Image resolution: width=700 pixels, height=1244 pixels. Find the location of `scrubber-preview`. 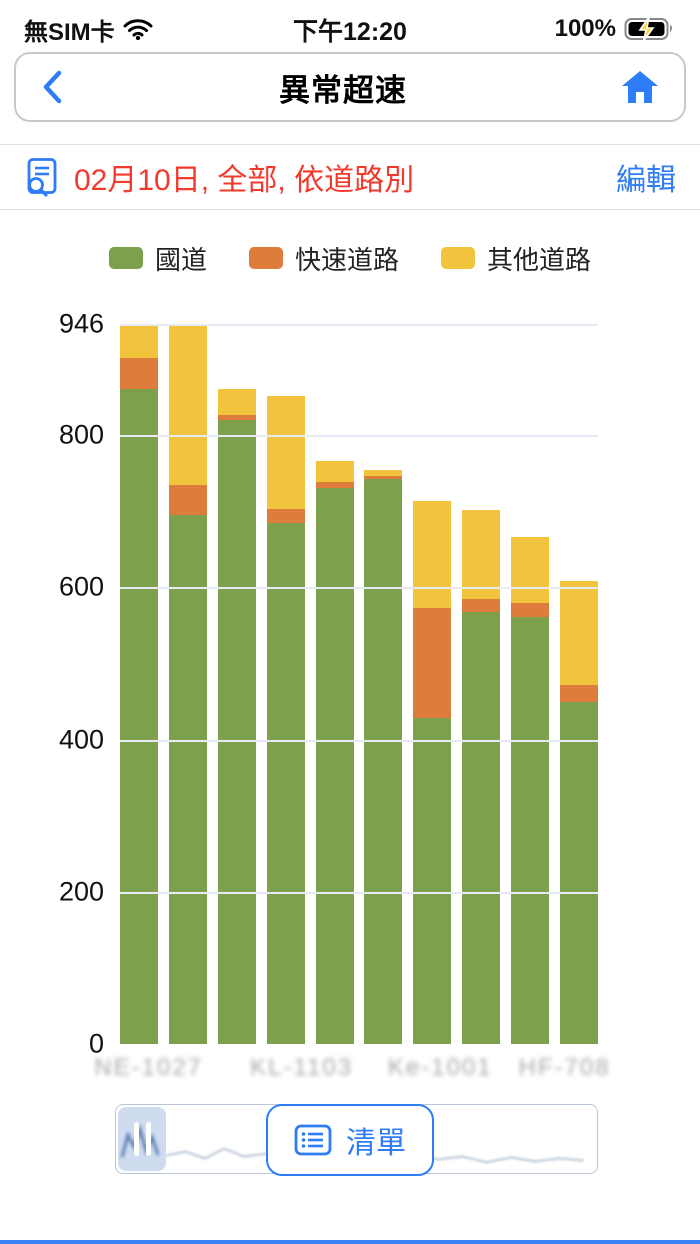

scrubber-preview is located at coordinates (140, 1140).